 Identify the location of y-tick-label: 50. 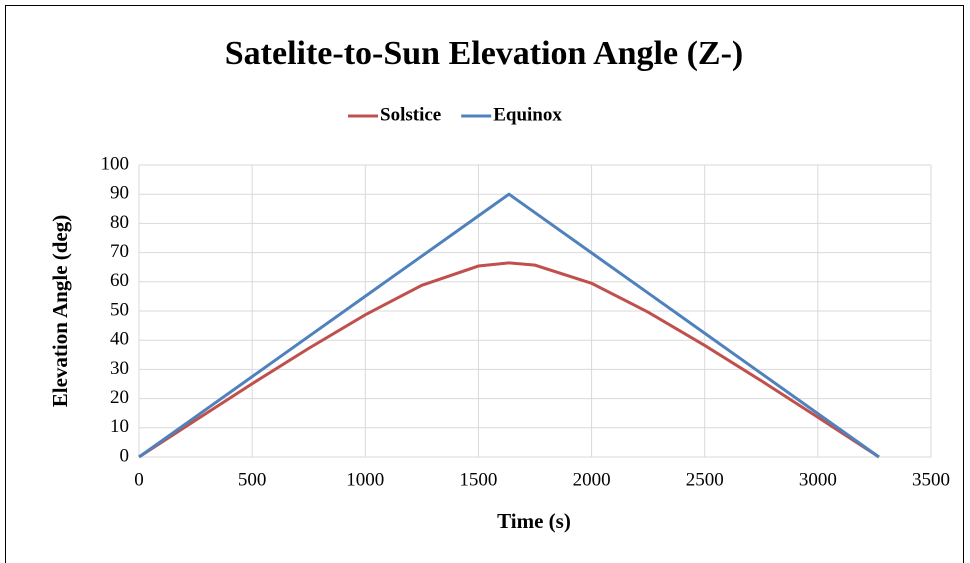
(119, 309).